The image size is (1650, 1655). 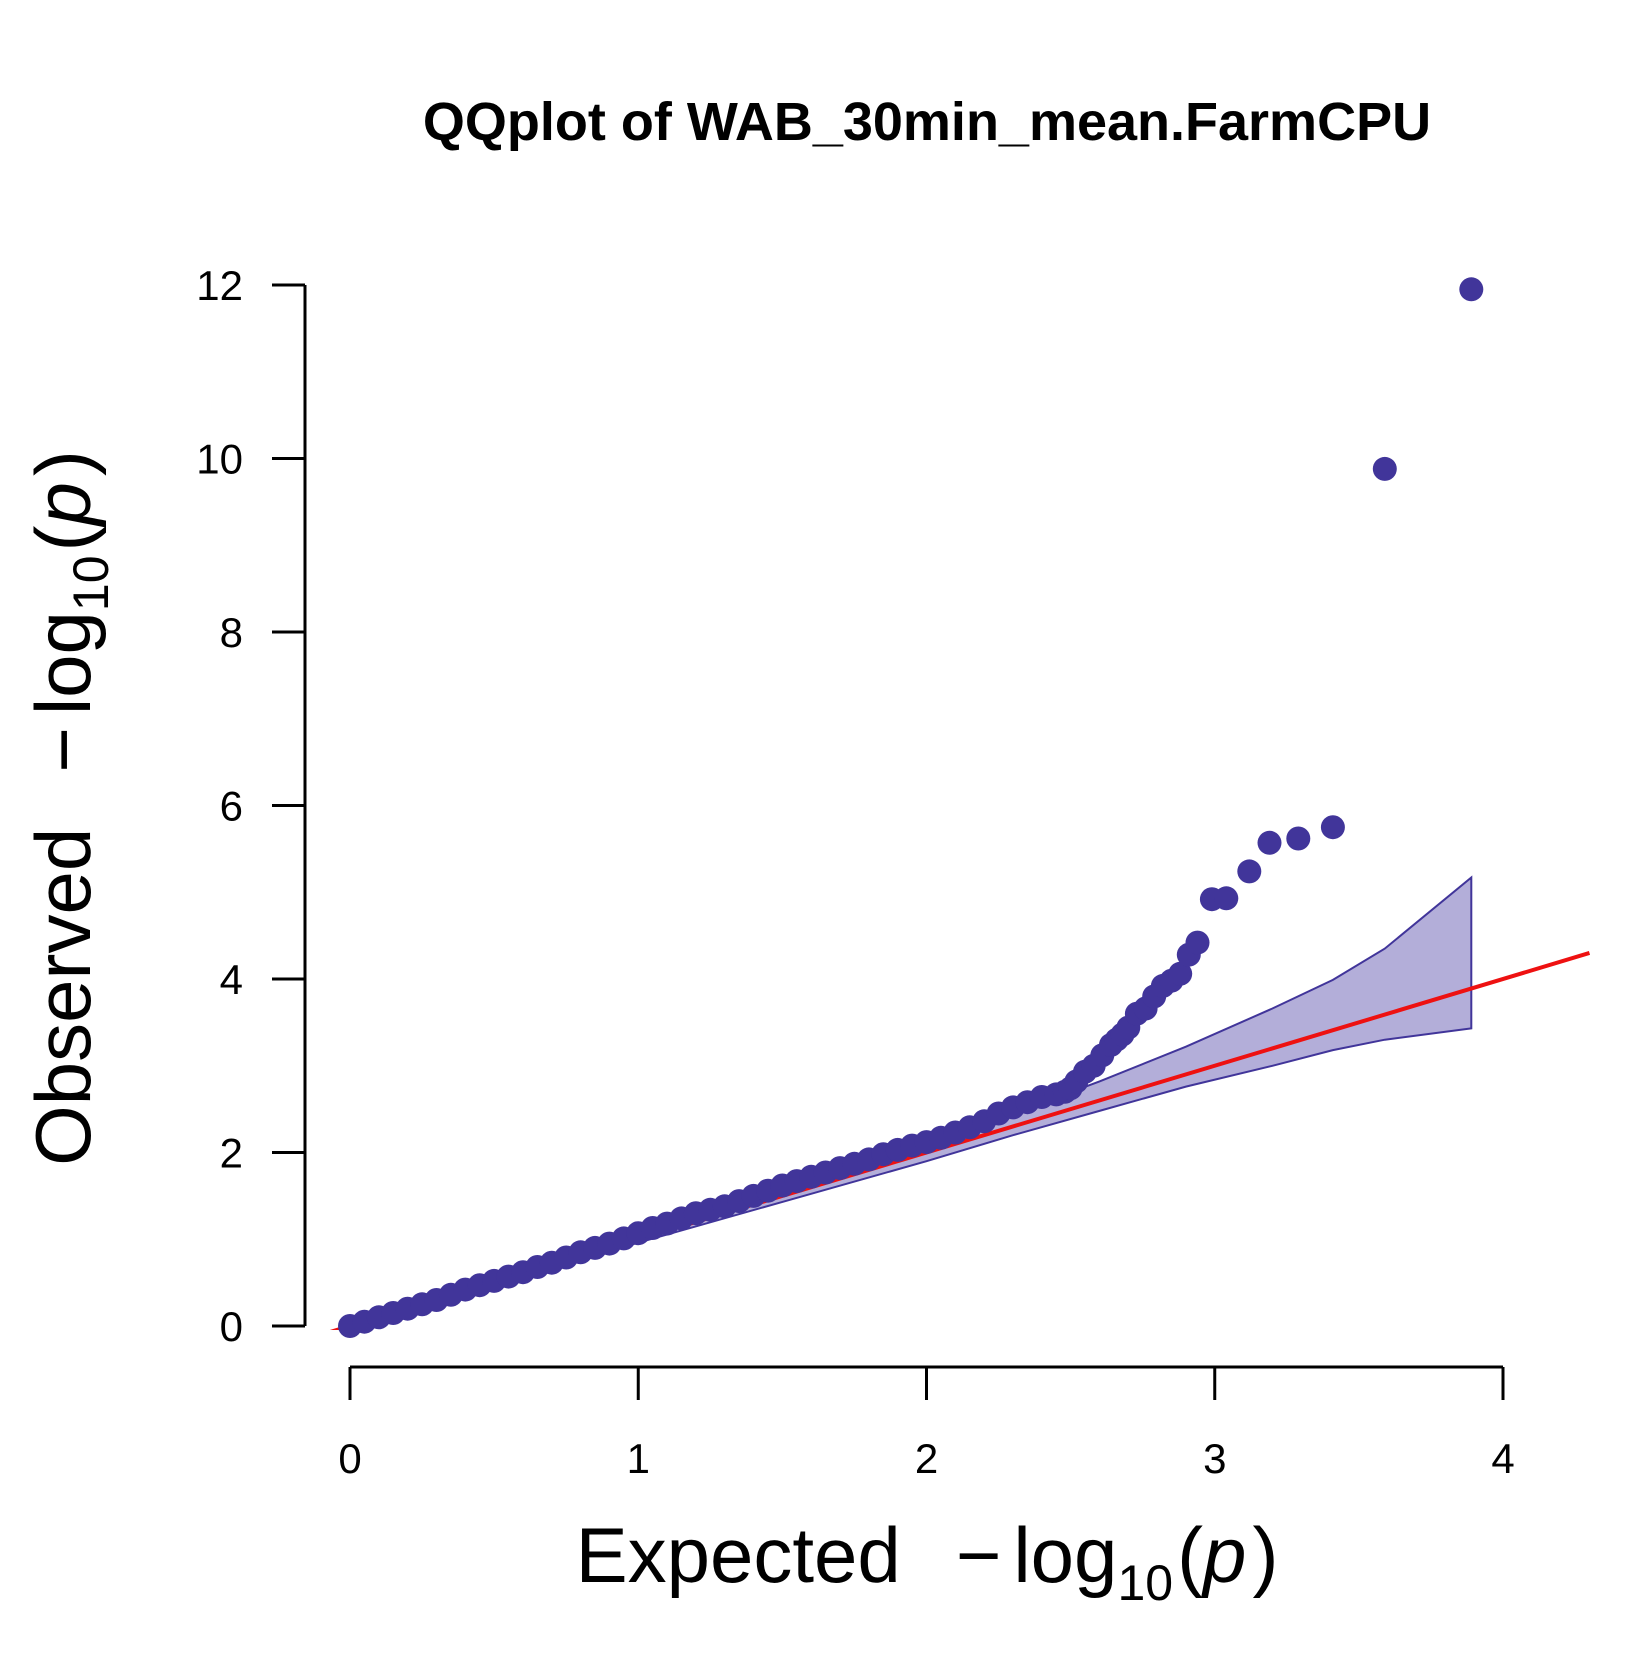 What do you see at coordinates (738, 1555) in the screenshot?
I see `x-axis-label-prefix: Expected` at bounding box center [738, 1555].